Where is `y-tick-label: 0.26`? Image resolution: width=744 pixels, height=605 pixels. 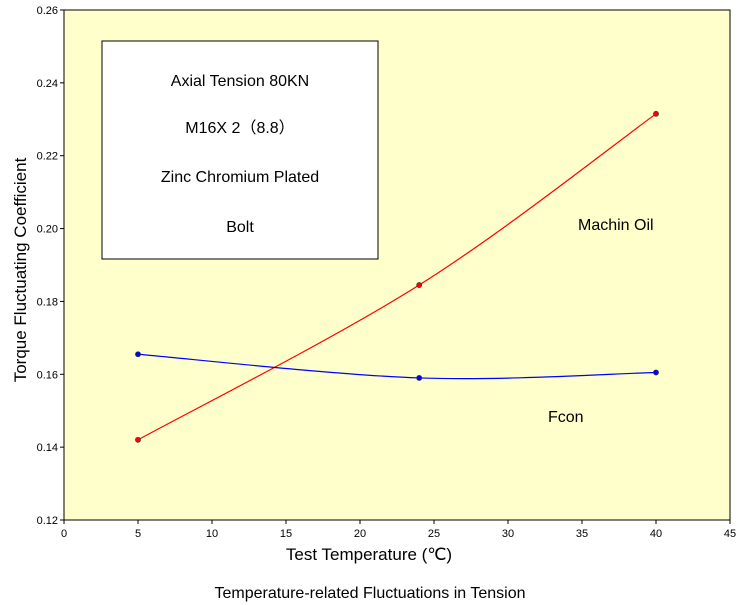
y-tick-label: 0.26 is located at coordinates (47, 11).